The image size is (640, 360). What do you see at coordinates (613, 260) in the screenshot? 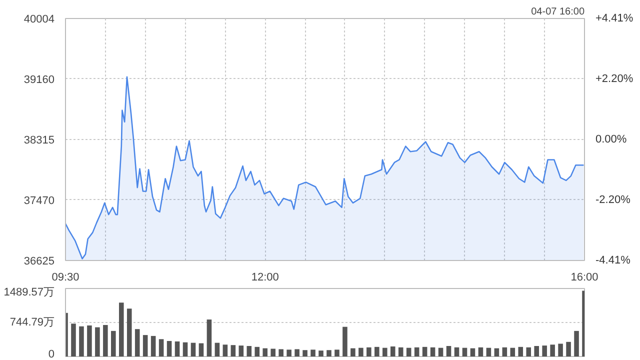
I see `y2-tick-label: -4.41%` at bounding box center [613, 260].